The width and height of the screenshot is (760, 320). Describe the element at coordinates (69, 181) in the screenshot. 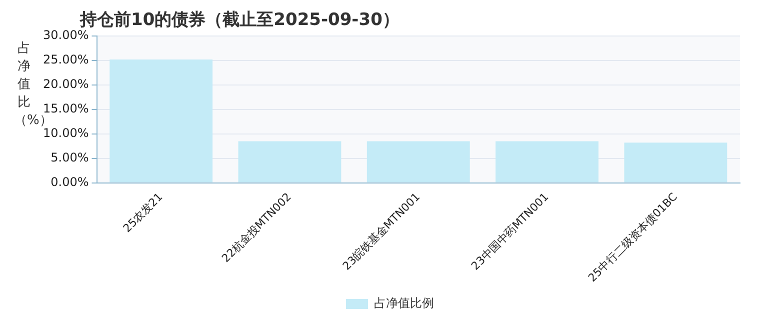

I see `y-tick-label: 0.00%` at that location.